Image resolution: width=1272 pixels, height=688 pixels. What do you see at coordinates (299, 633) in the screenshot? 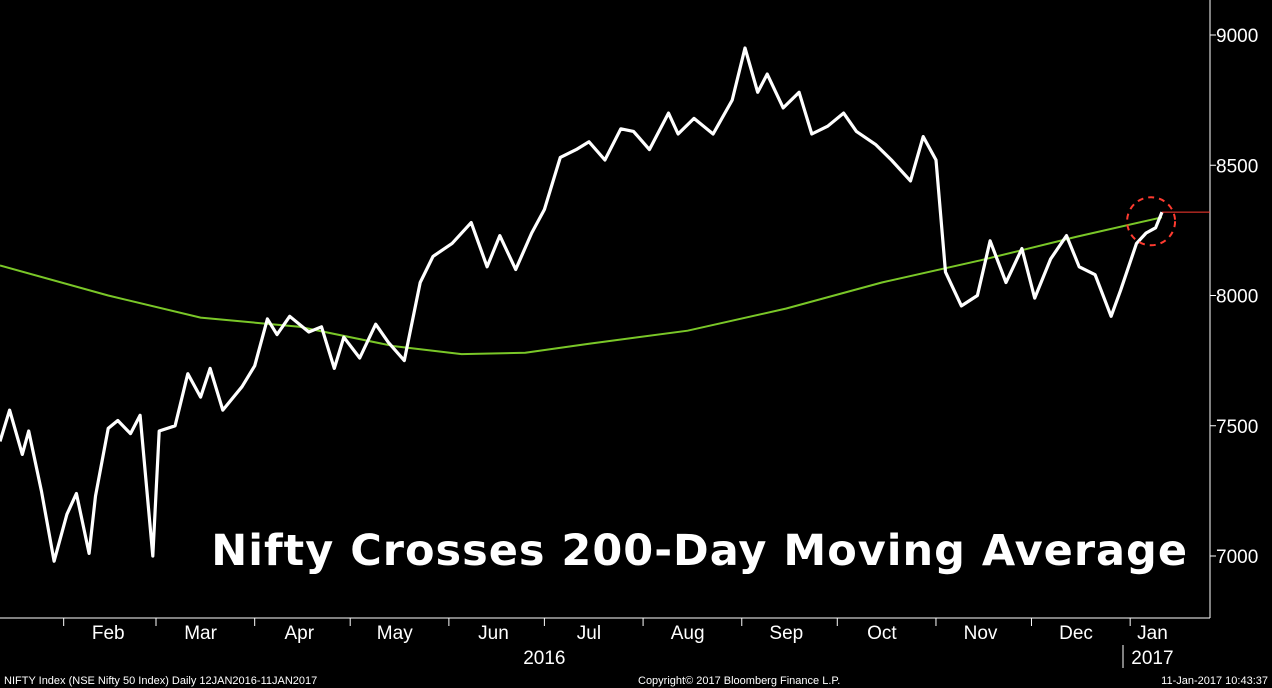
I see `x-tick-label: Apr` at bounding box center [299, 633].